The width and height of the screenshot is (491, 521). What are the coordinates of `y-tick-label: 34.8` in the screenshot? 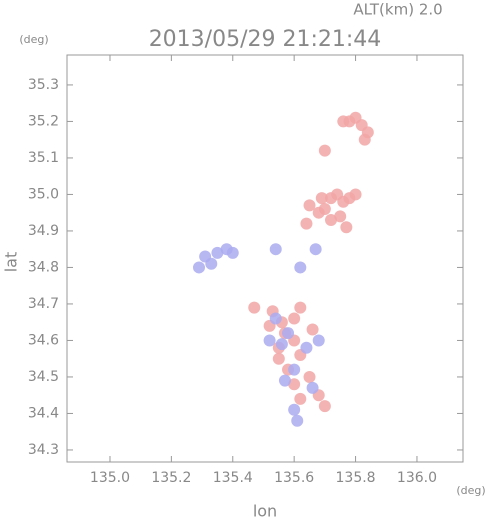 It's located at (43, 267).